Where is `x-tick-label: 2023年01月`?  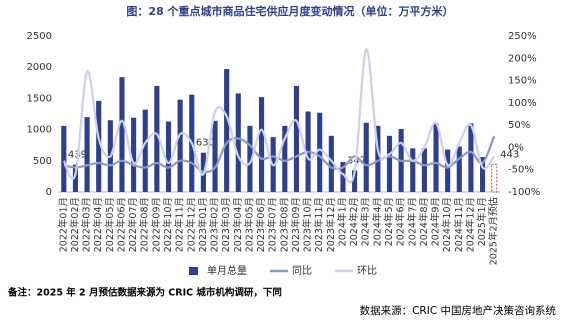
x-tick-label: 2023年01月 is located at coordinates (203, 224).